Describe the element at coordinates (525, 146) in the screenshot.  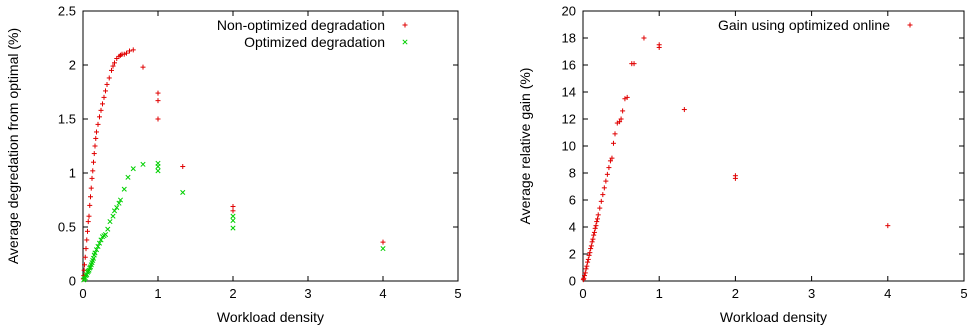
I see `y-axis-label: Average relative gain (%)` at that location.